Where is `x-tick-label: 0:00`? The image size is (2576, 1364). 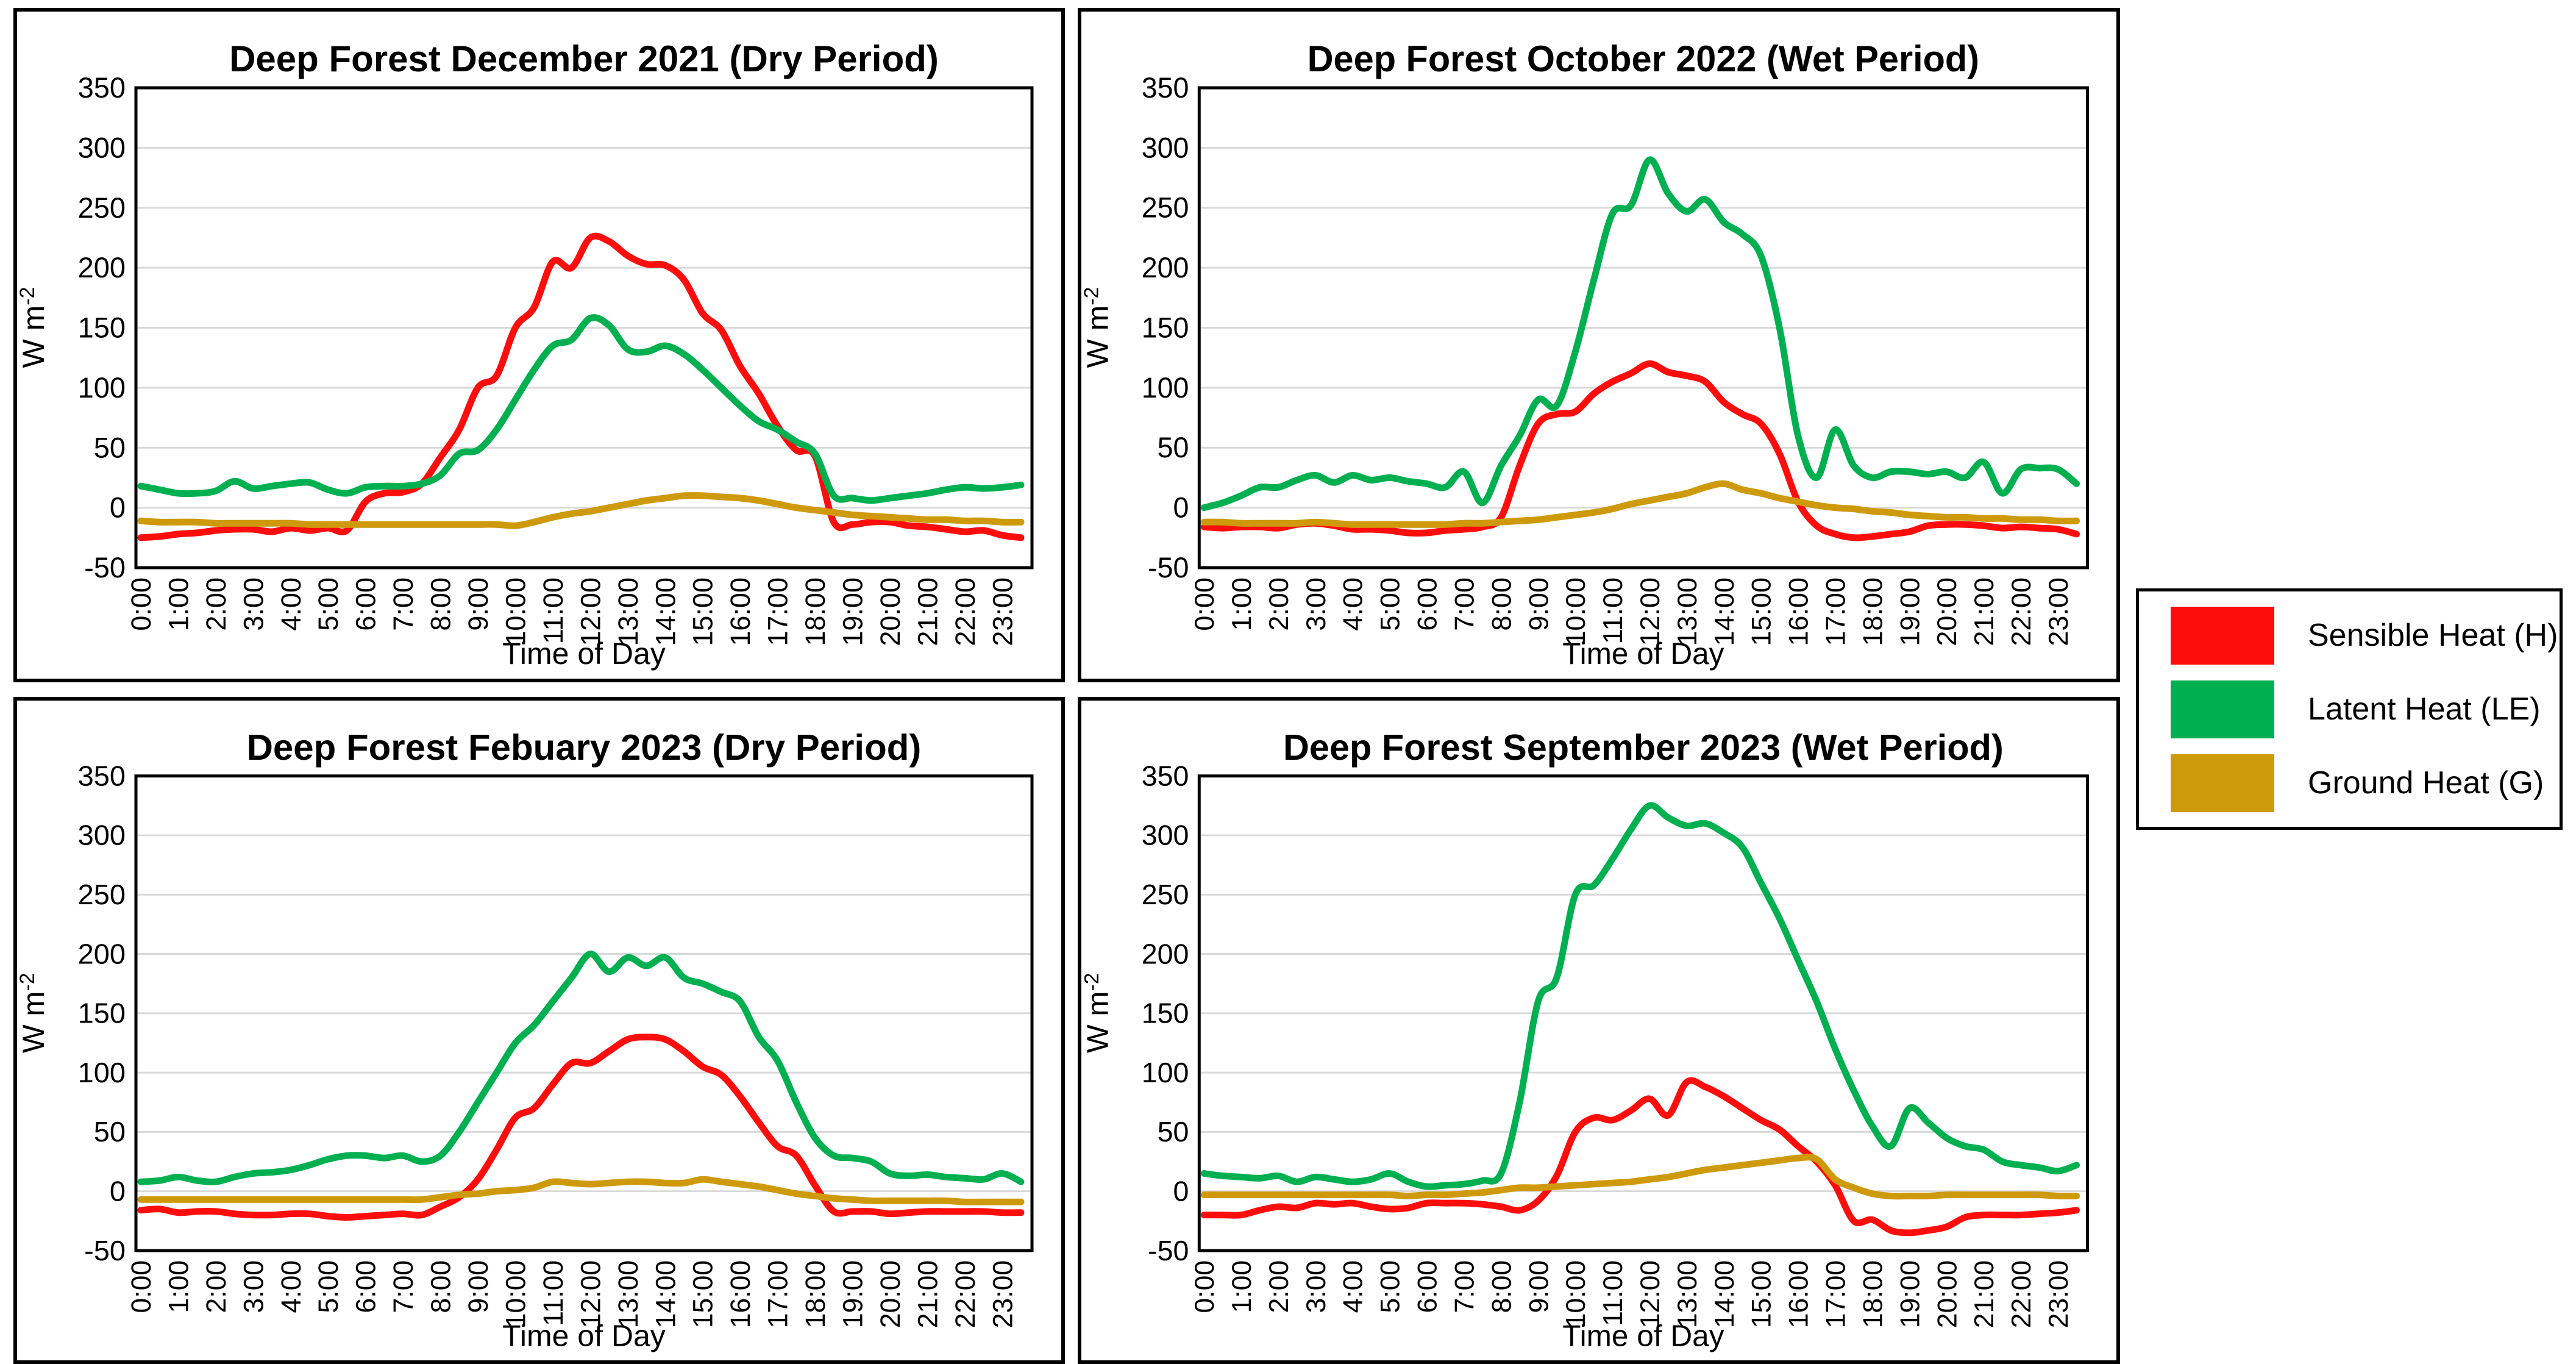 x-tick-label: 0:00 is located at coordinates (141, 1286).